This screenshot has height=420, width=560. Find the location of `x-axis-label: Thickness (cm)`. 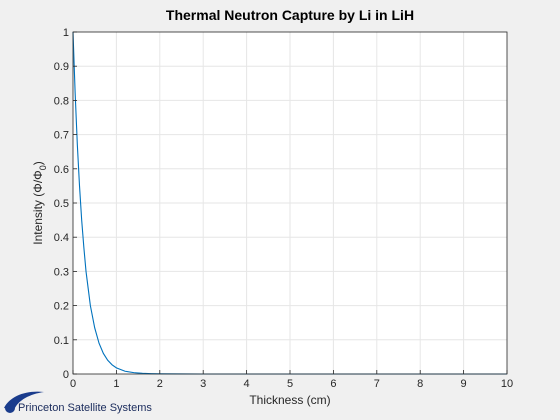

x-axis-label: Thickness (cm) is located at coordinates (289, 400).